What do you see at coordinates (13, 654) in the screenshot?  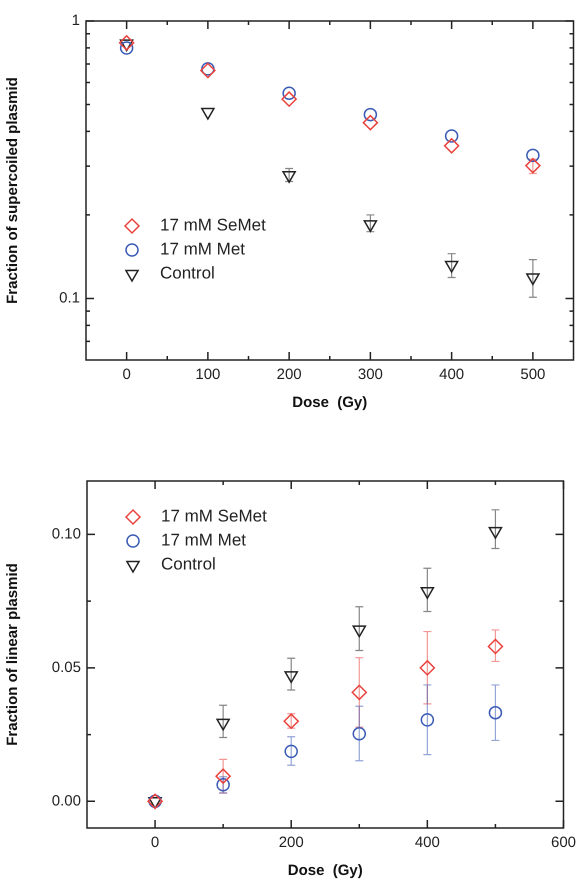 I see `y-axis-title: Fraction of linear plasmid` at bounding box center [13, 654].